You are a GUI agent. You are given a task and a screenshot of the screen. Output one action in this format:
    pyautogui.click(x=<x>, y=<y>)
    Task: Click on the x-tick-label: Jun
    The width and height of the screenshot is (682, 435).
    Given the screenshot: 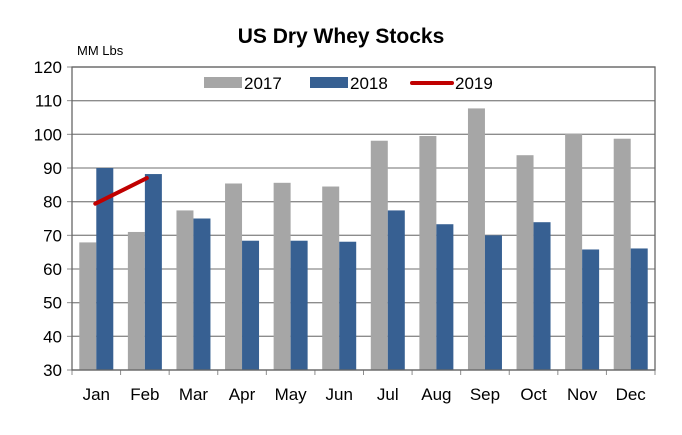 What is the action you would take?
    pyautogui.click(x=338, y=394)
    